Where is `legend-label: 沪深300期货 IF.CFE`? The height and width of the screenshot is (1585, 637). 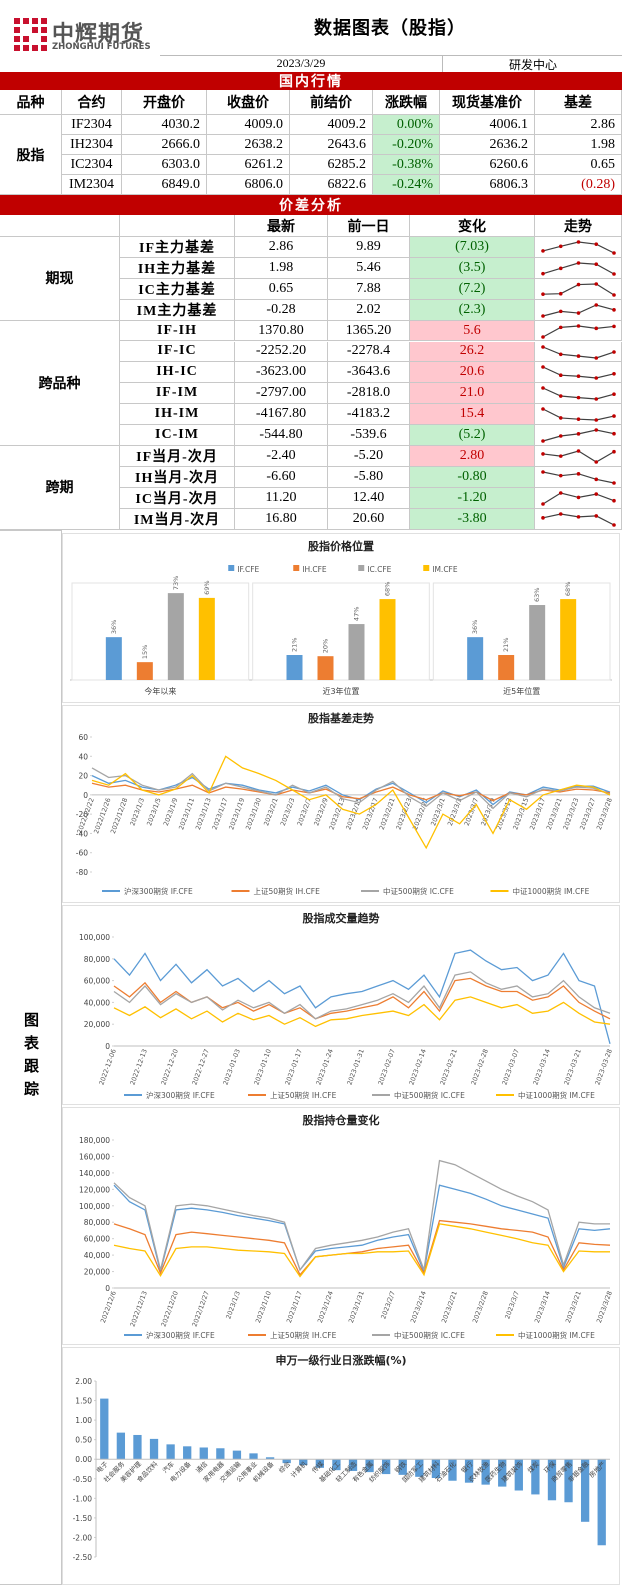 legend-label: 沪深300期货 IF.CFE is located at coordinates (158, 891).